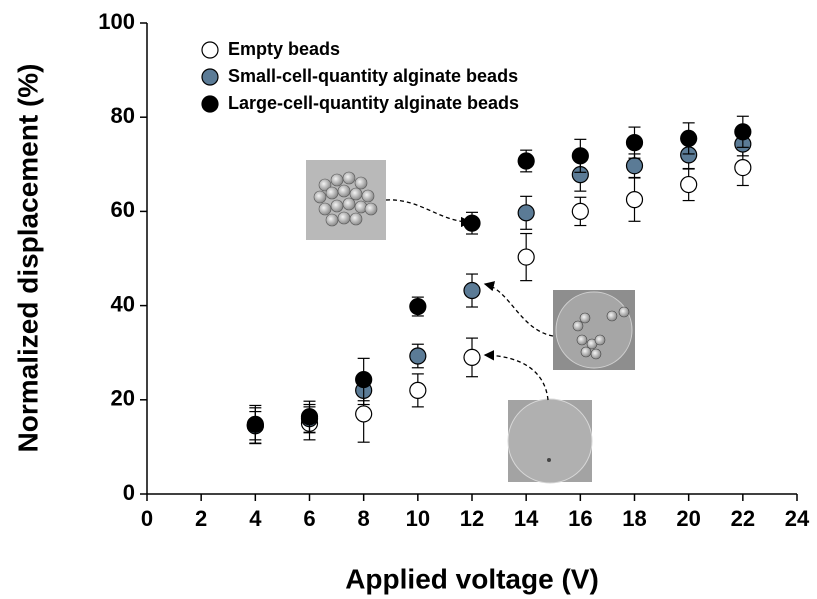 The height and width of the screenshot is (599, 817). I want to click on arrows, so click(469, 300).